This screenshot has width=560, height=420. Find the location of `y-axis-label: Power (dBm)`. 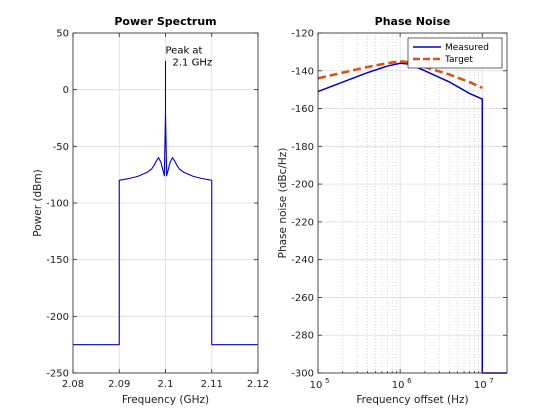

y-axis-label: Power (dBm) is located at coordinates (38, 202).